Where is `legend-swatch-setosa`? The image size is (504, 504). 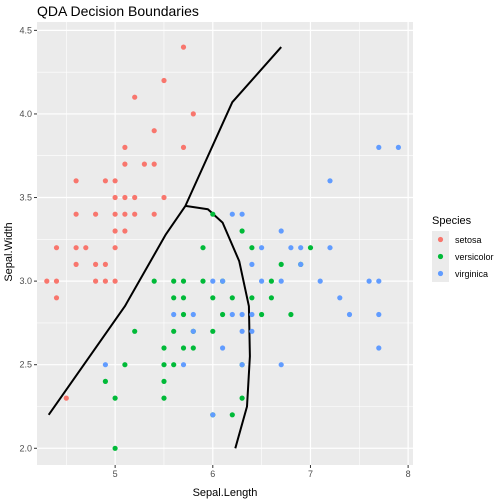 legend-swatch-setosa is located at coordinates (440, 239).